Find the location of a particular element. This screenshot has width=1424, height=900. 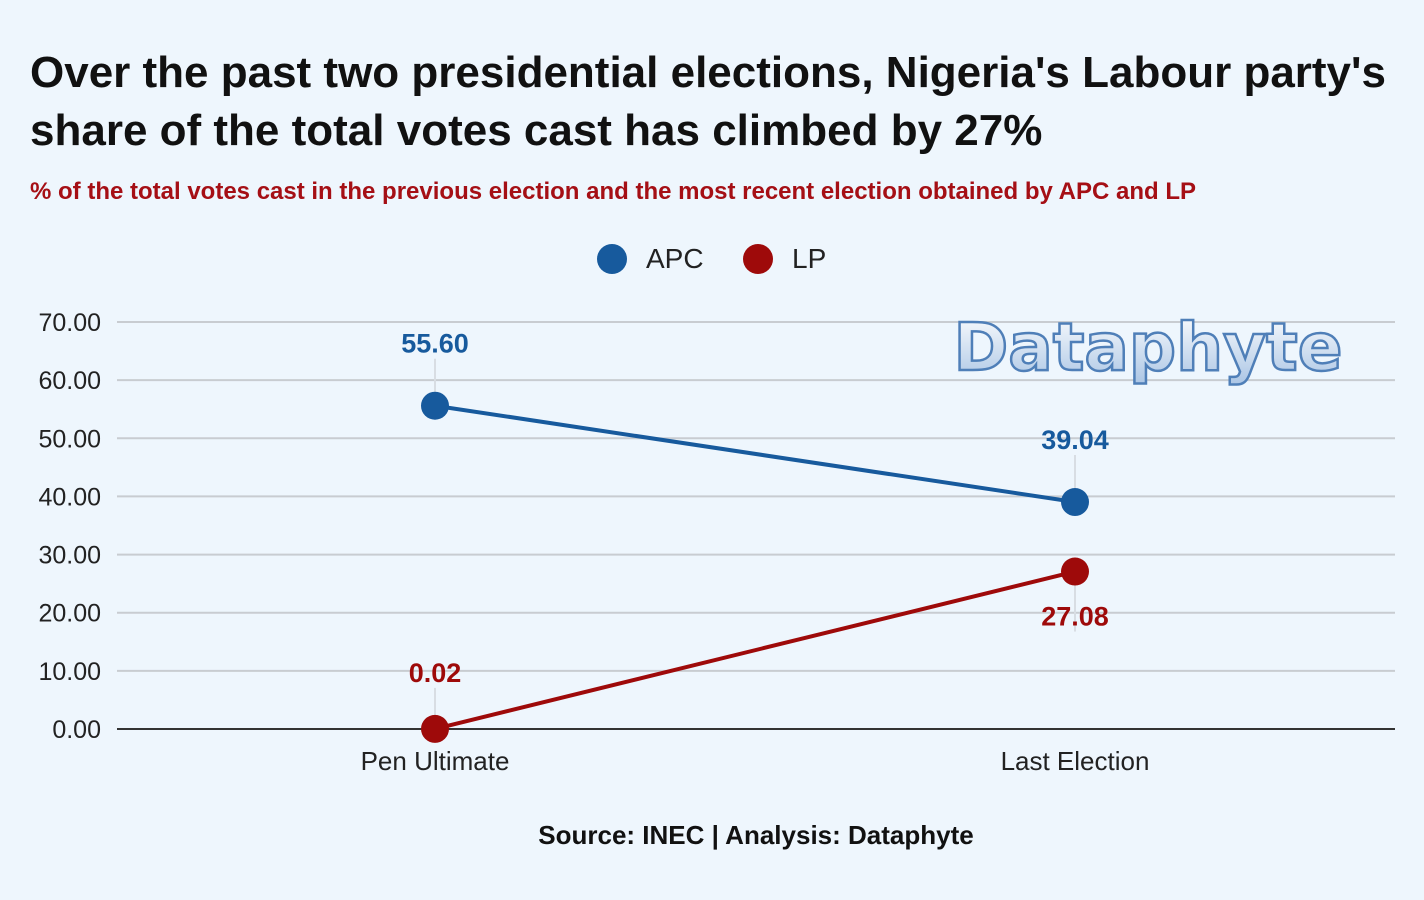

apc-data-label: 39.04 is located at coordinates (1075, 440).